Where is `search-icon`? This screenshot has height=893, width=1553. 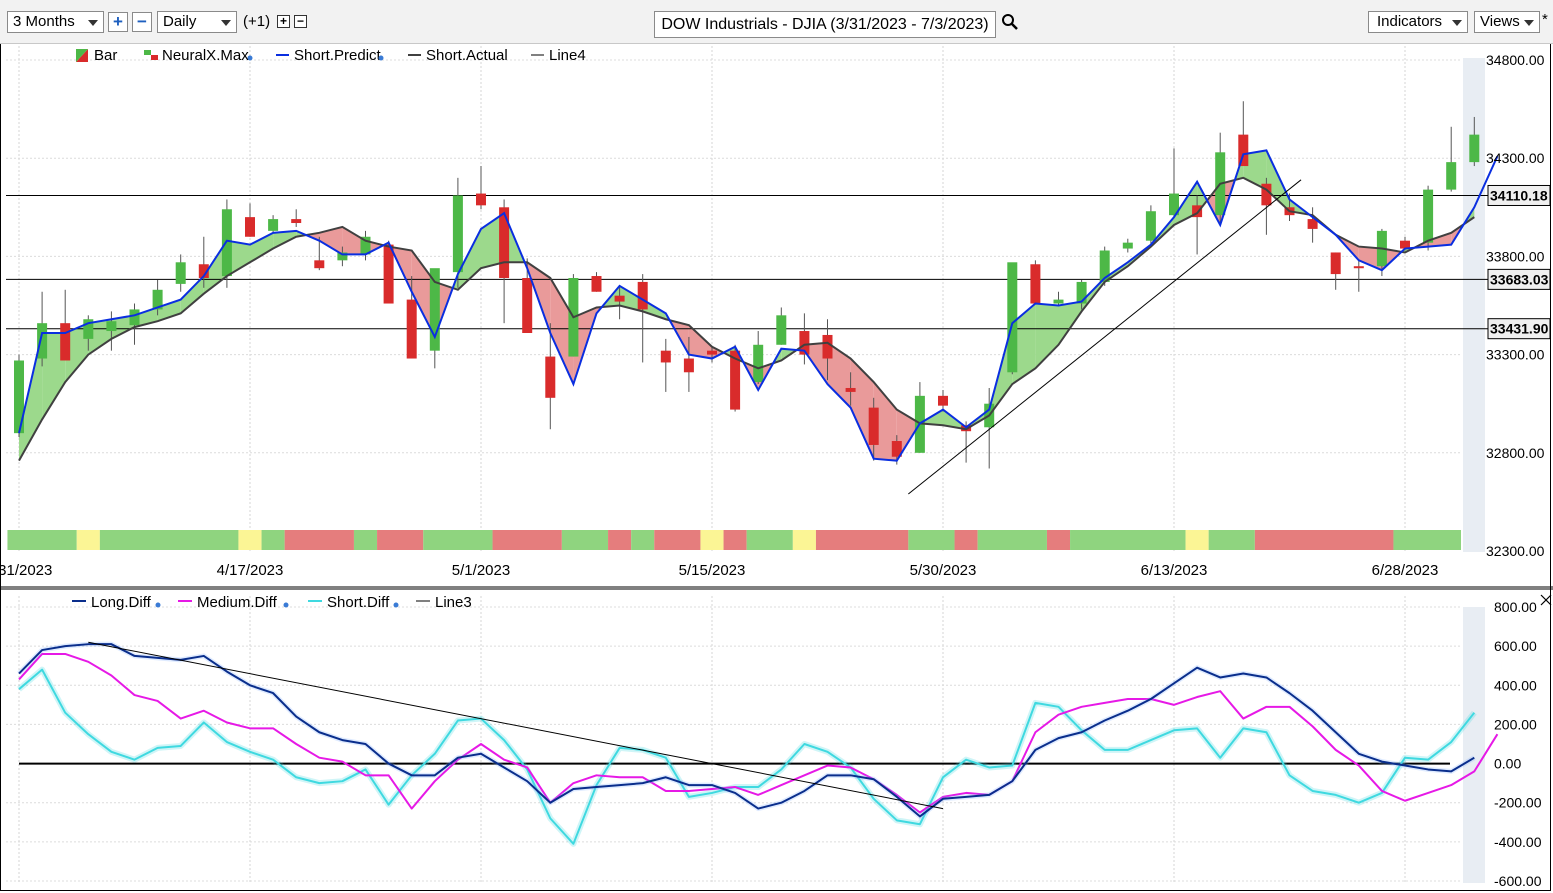 search-icon is located at coordinates (1010, 22).